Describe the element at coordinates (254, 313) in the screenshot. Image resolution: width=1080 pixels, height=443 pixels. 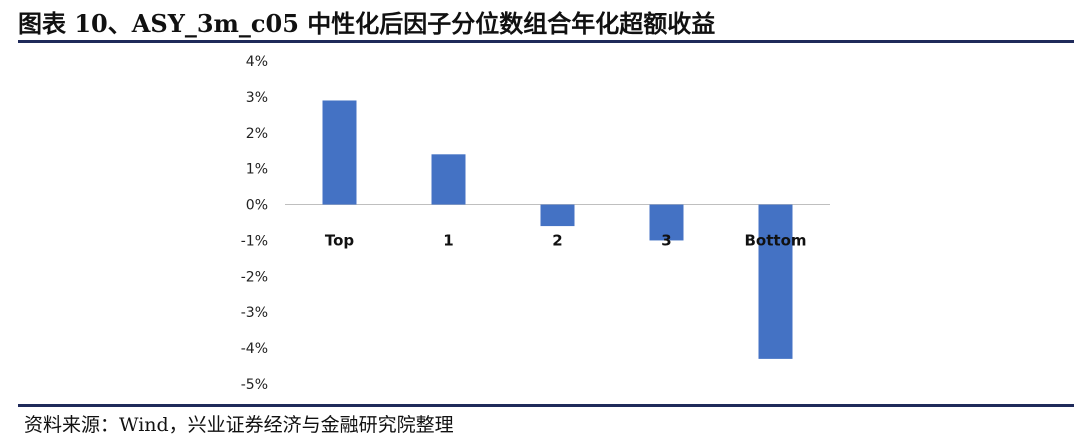
I see `y-tick-label: -3%` at that location.